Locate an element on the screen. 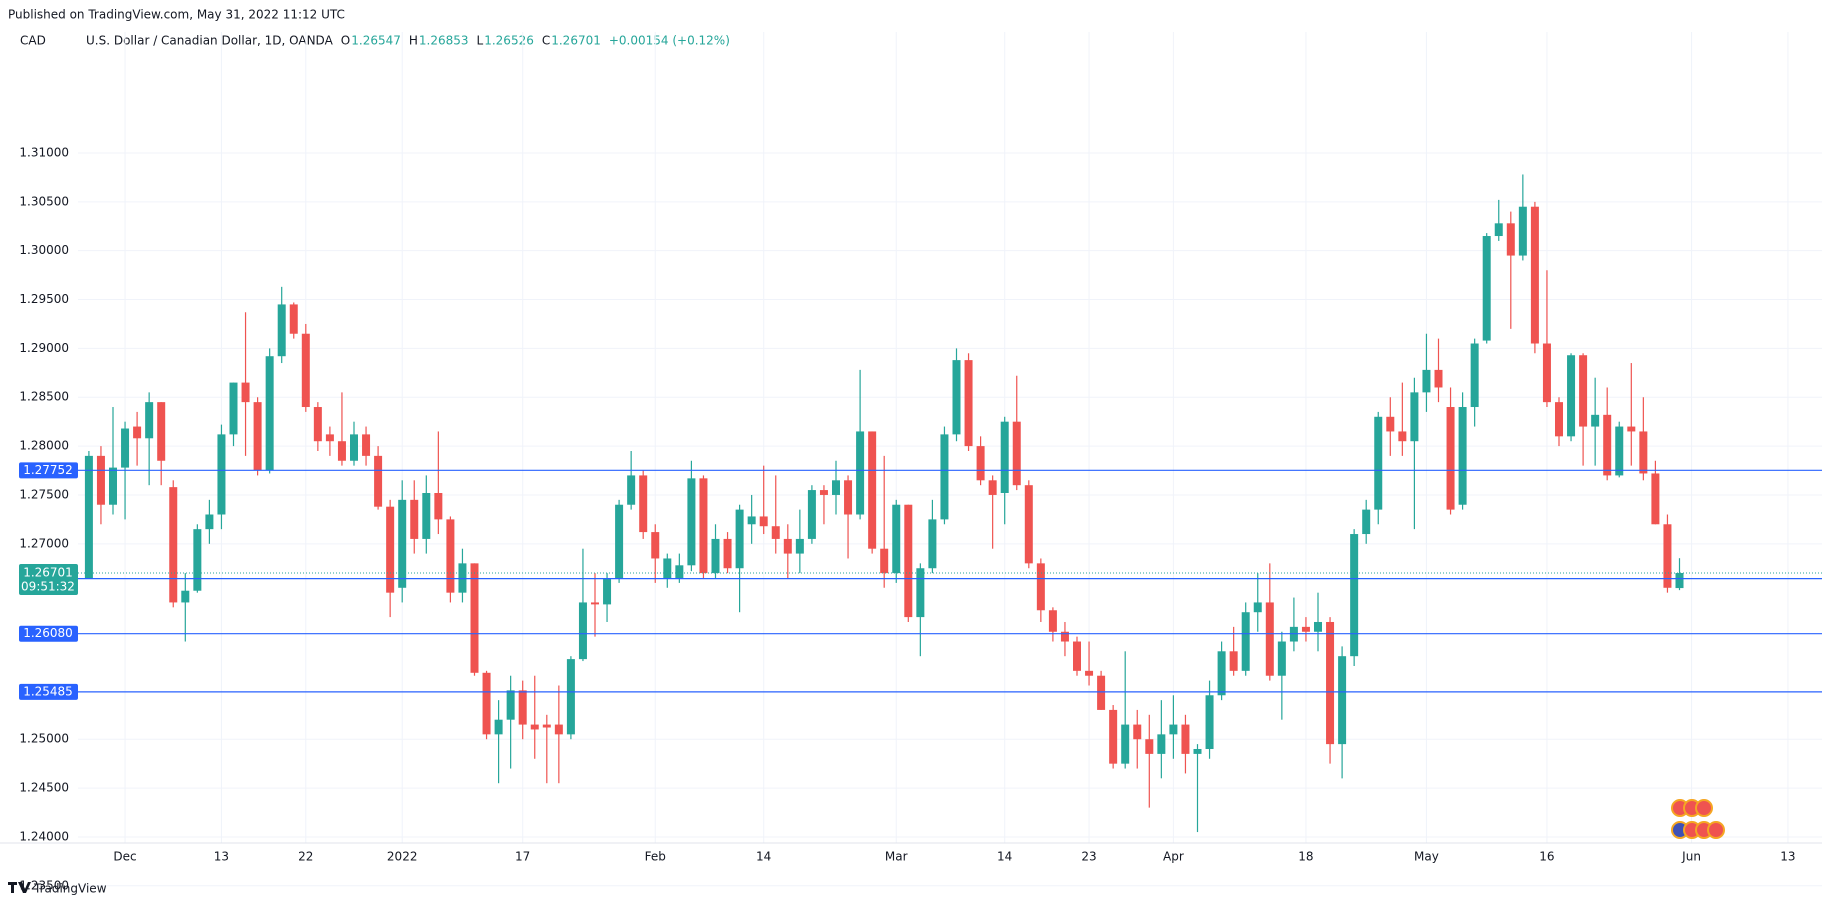 The image size is (1834, 907). x-tick-label: Jun is located at coordinates (1691, 857).